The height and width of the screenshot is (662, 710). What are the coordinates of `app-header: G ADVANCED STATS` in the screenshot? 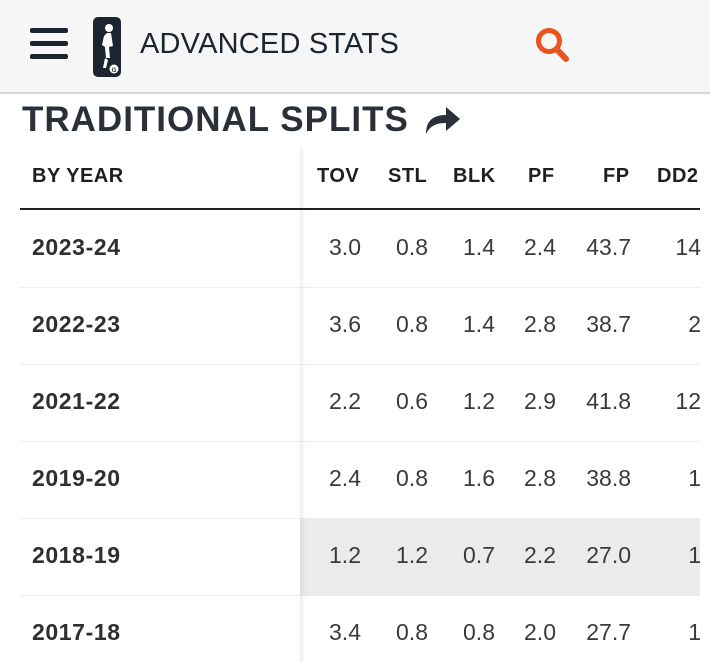 It's located at (355, 47).